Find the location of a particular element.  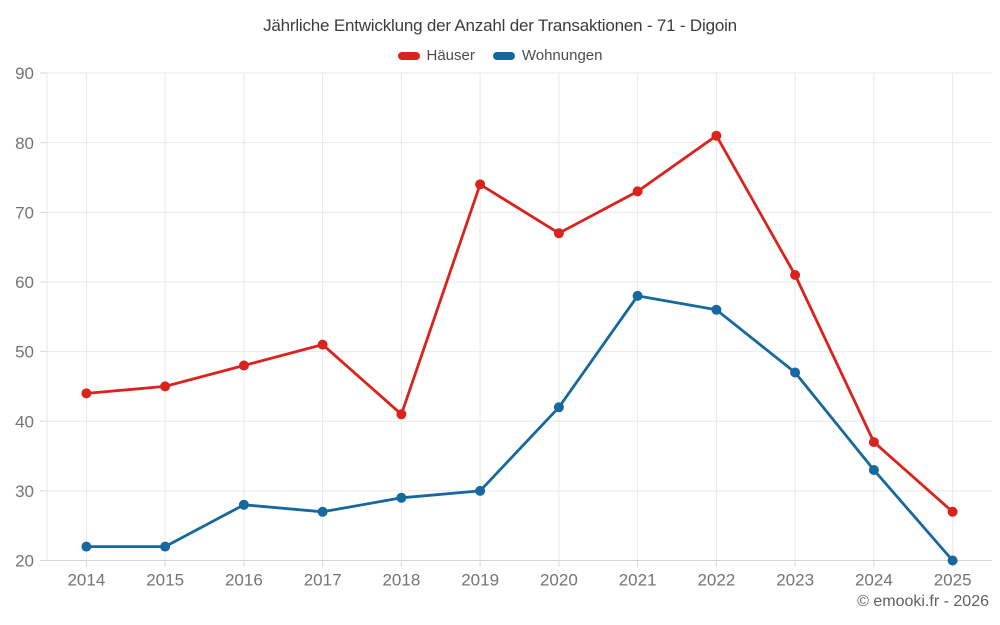

legend-item-wohnungen: Wohnungen is located at coordinates (547, 55).